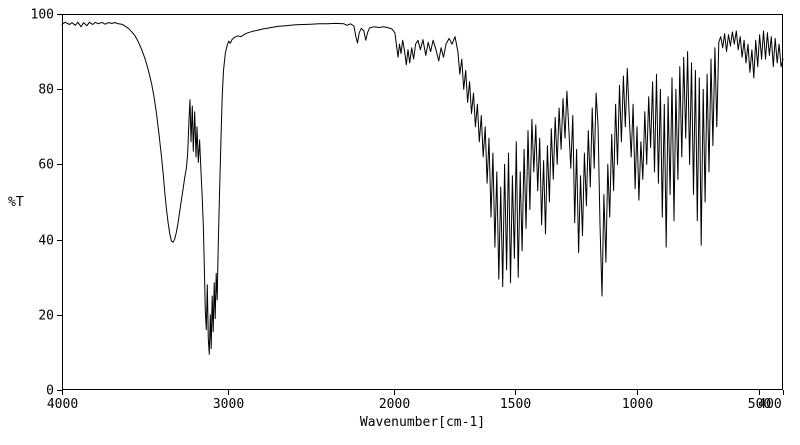 Image resolution: width=800 pixels, height=445 pixels. What do you see at coordinates (46, 241) in the screenshot?
I see `y-tick-label: 40` at bounding box center [46, 241].